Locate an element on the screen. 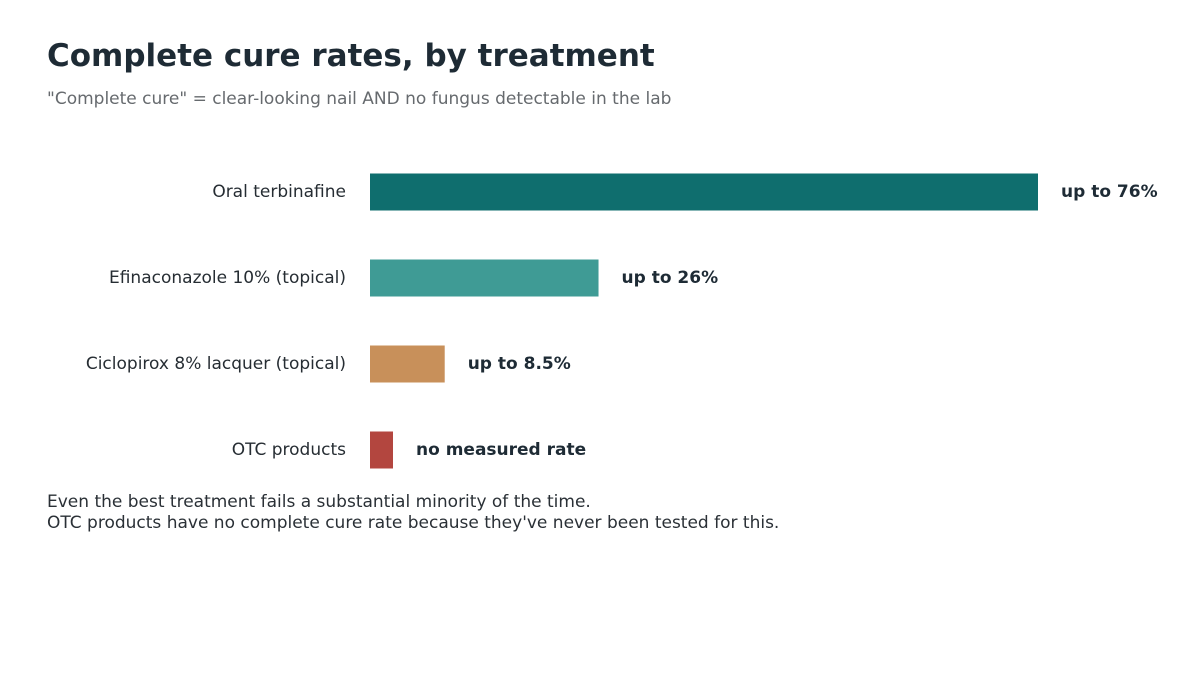  chart-title: Complete cure rates, by treatment is located at coordinates (351, 56).